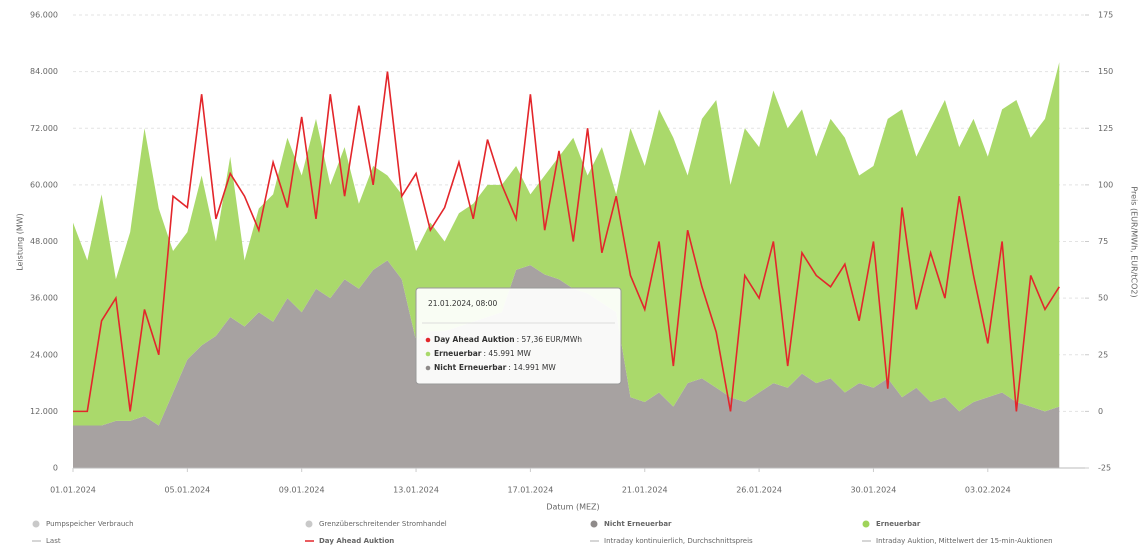 The image size is (1146, 548). What do you see at coordinates (1105, 71) in the screenshot?
I see `y2-tick-label: 150` at bounding box center [1105, 71].